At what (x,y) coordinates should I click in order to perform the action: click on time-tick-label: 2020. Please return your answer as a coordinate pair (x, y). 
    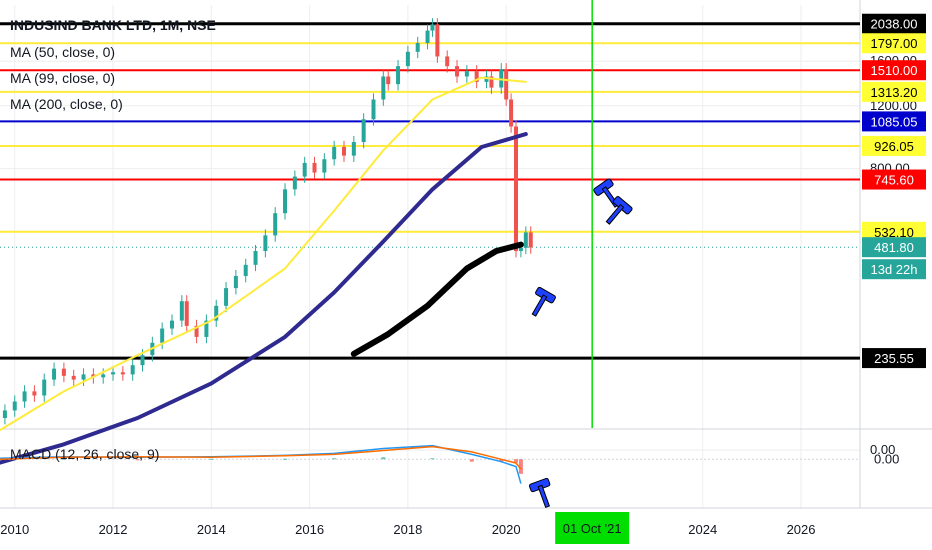
    Looking at the image, I should click on (506, 529).